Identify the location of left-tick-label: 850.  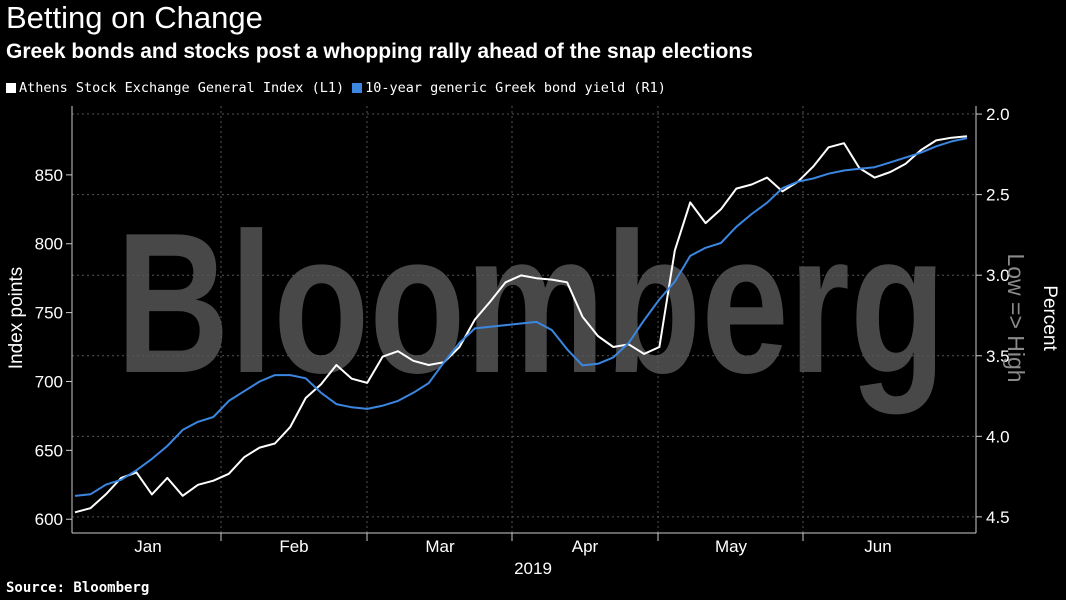
(49, 175).